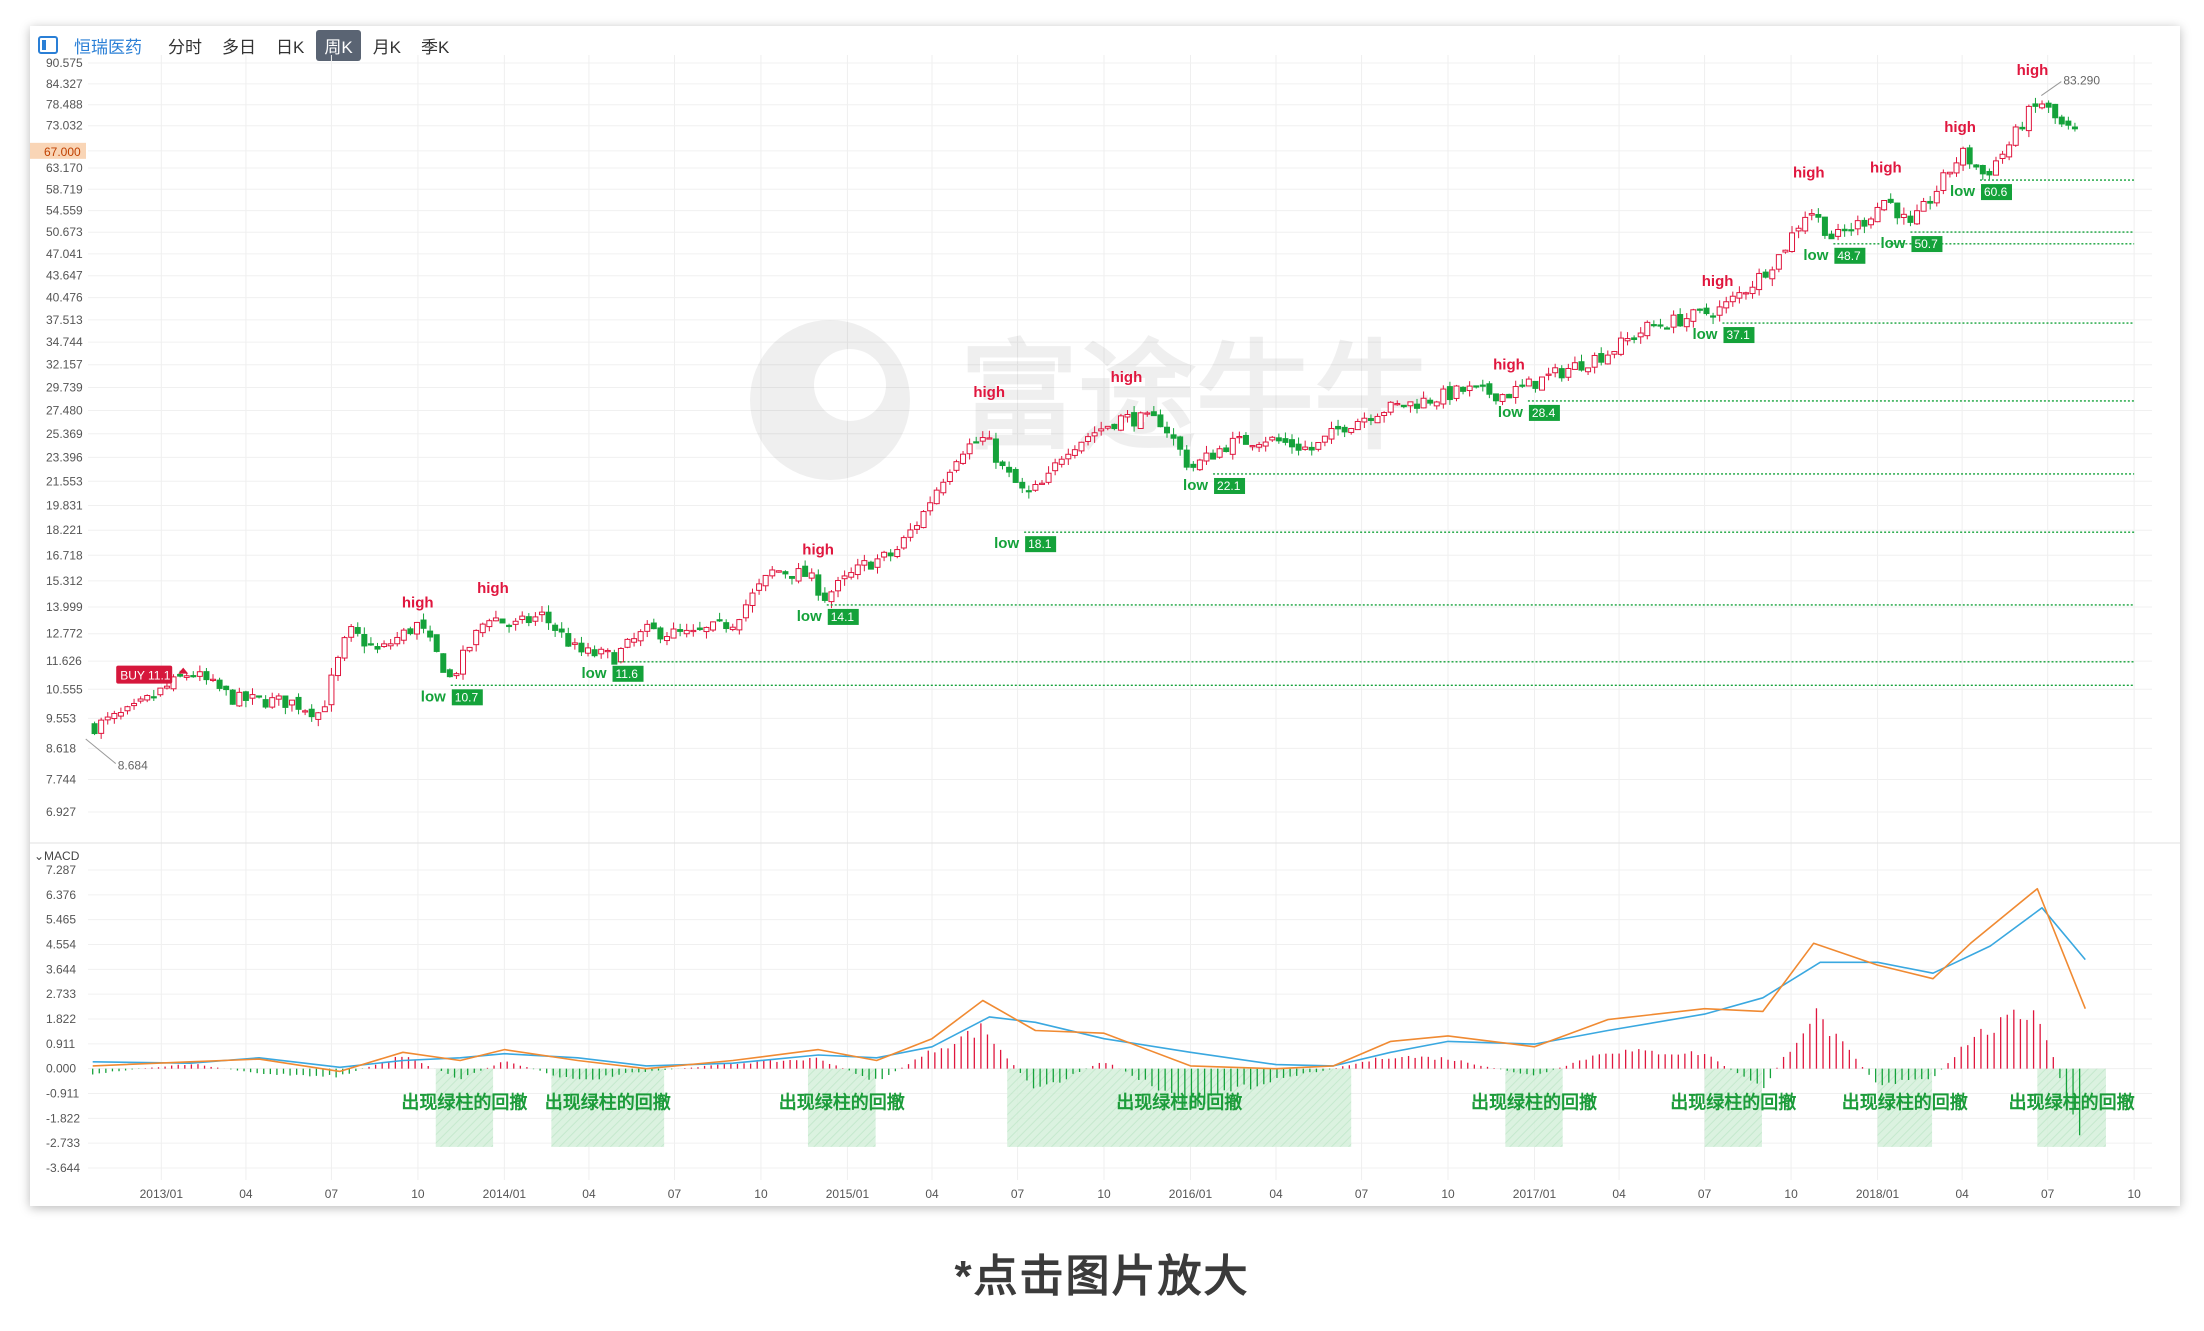  What do you see at coordinates (1510, 412) in the screenshot?
I see `low-label: low` at bounding box center [1510, 412].